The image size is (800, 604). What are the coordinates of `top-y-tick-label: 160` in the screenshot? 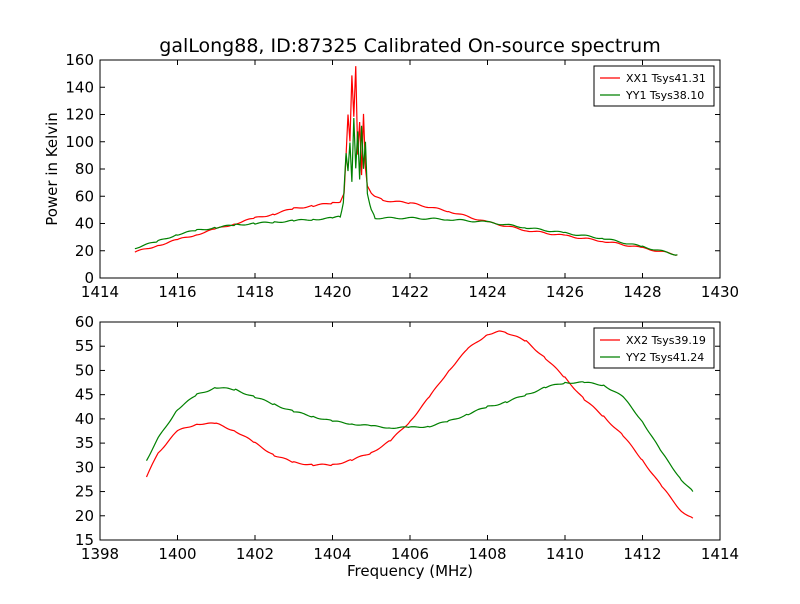 It's located at (79, 60).